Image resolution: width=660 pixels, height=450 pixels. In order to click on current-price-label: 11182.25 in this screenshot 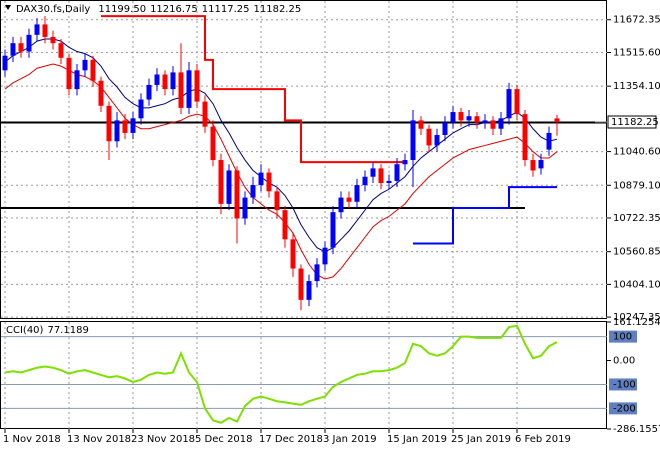, I will do `click(635, 122)`.